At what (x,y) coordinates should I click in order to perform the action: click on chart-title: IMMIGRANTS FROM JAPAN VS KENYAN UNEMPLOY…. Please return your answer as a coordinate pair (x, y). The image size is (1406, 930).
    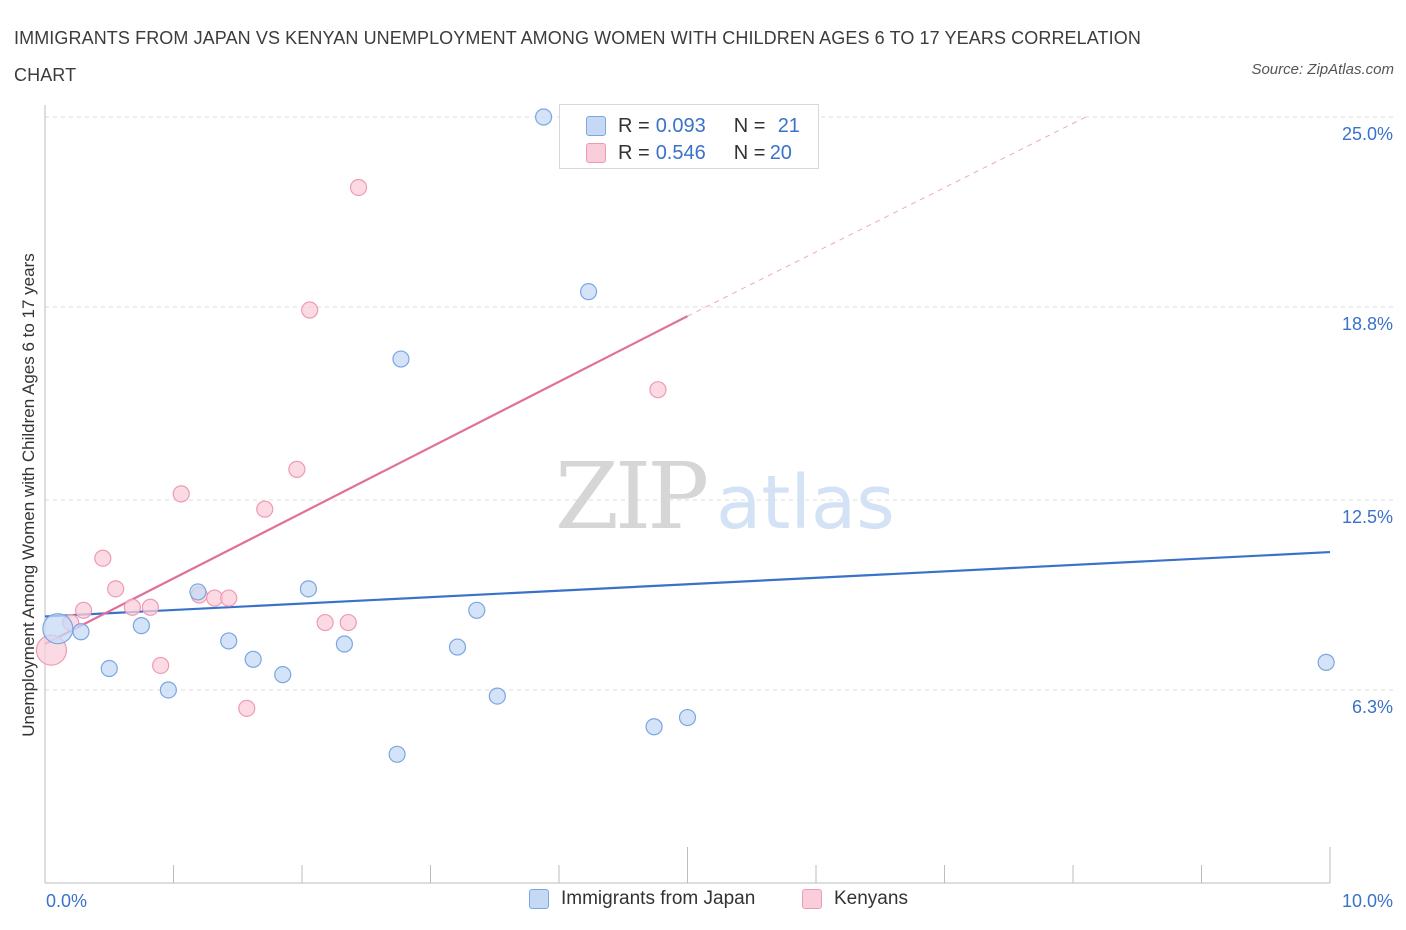
    Looking at the image, I should click on (577, 56).